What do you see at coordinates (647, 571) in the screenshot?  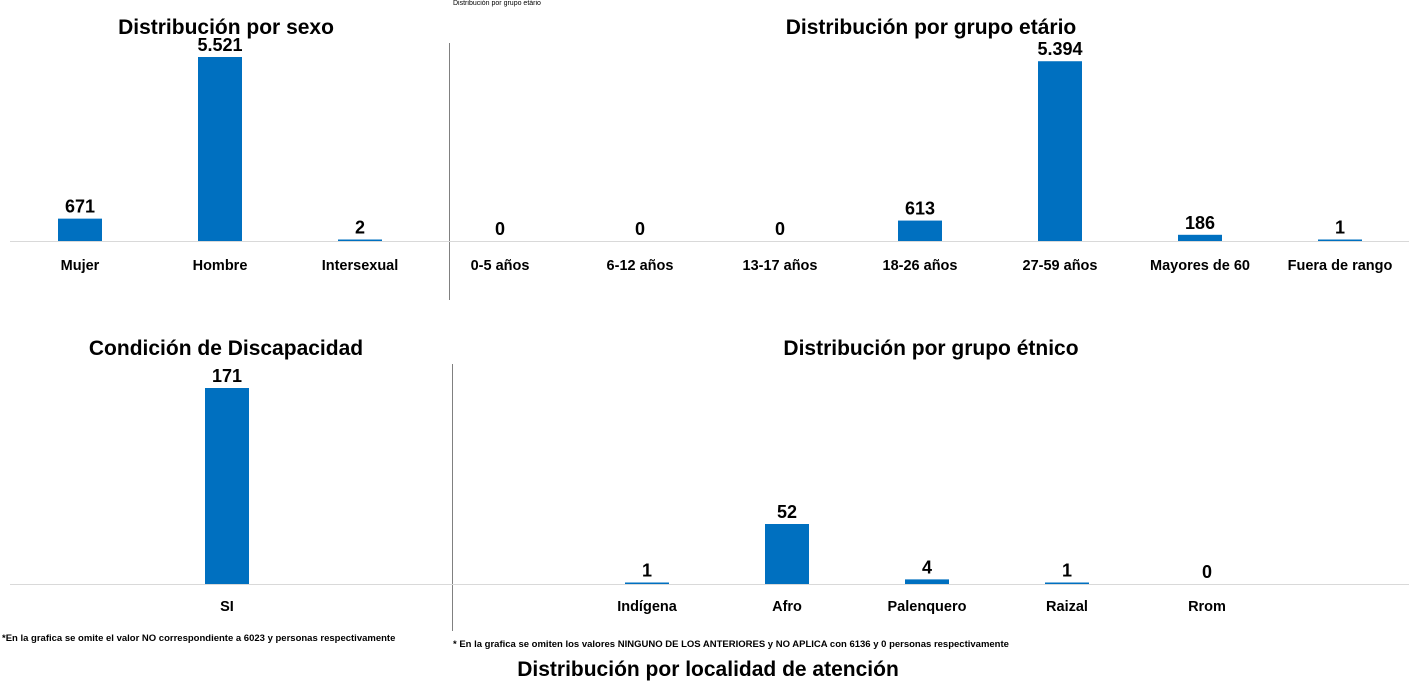 I see `data-label-etnico-0: 1` at bounding box center [647, 571].